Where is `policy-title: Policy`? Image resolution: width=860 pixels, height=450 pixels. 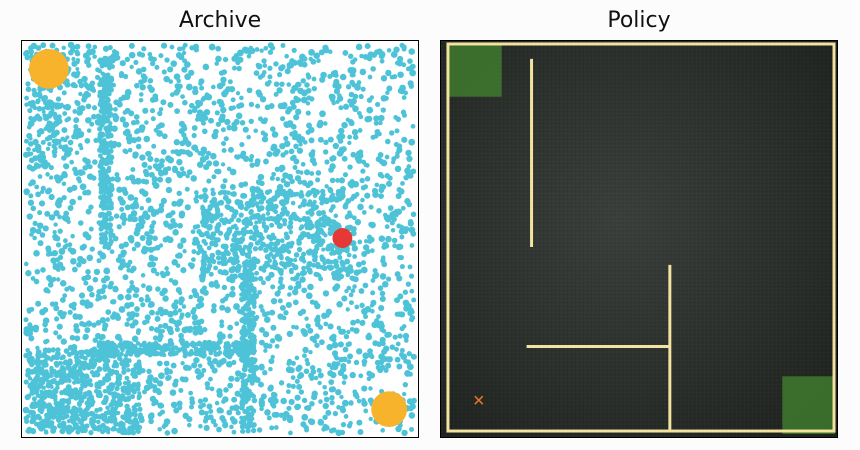
policy-title: Policy is located at coordinates (639, 20).